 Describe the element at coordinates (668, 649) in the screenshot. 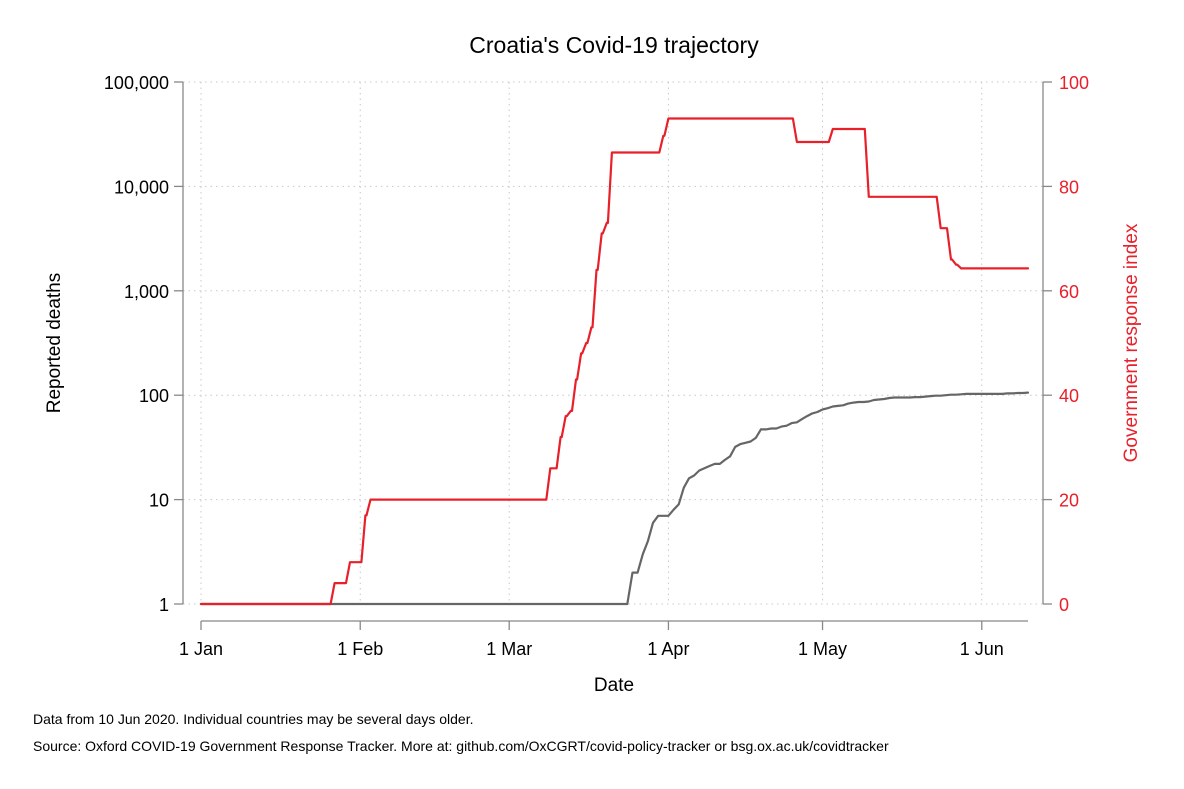

I see `x-tick-label: 1 Apr` at that location.